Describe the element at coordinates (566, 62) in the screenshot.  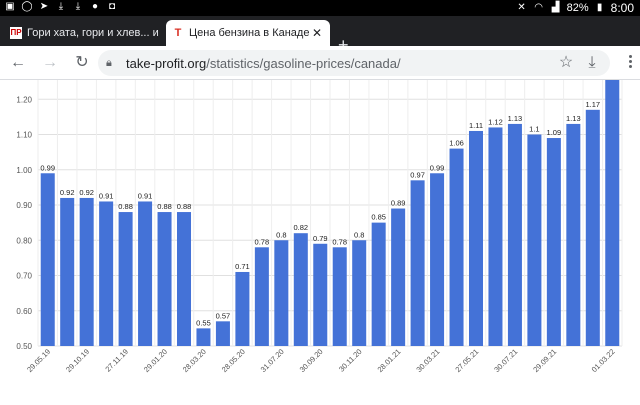
I see `bookmark-star-icon: ☆` at that location.